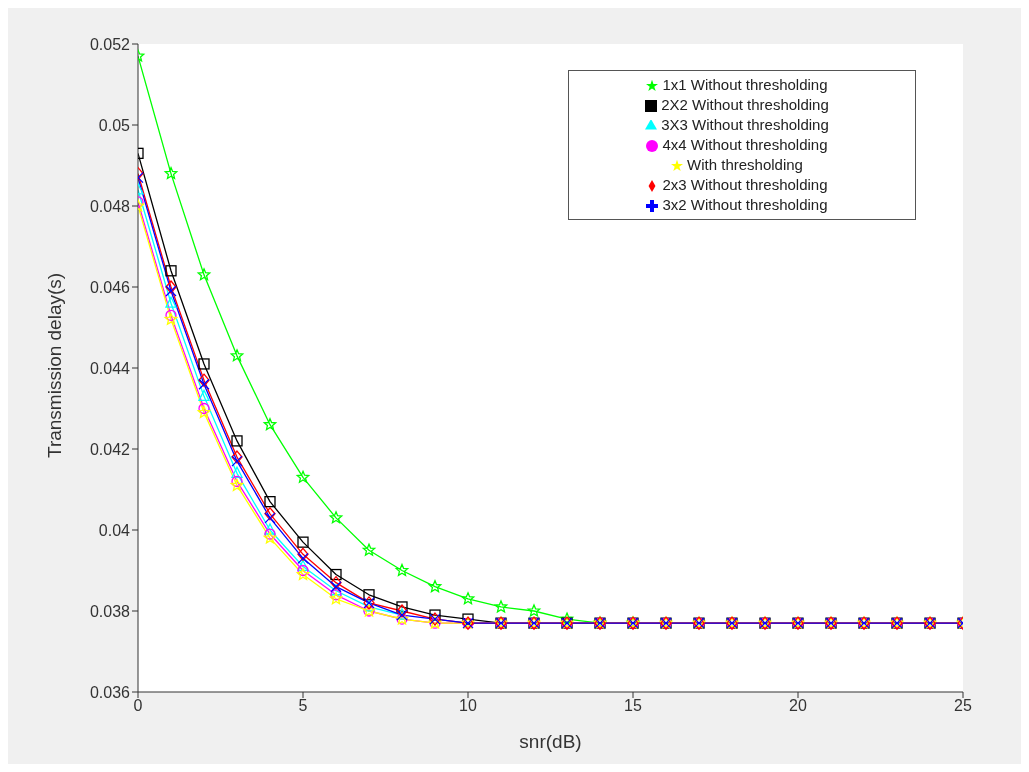 This screenshot has height=772, width=1029. I want to click on x-tick-label: 15, so click(633, 706).